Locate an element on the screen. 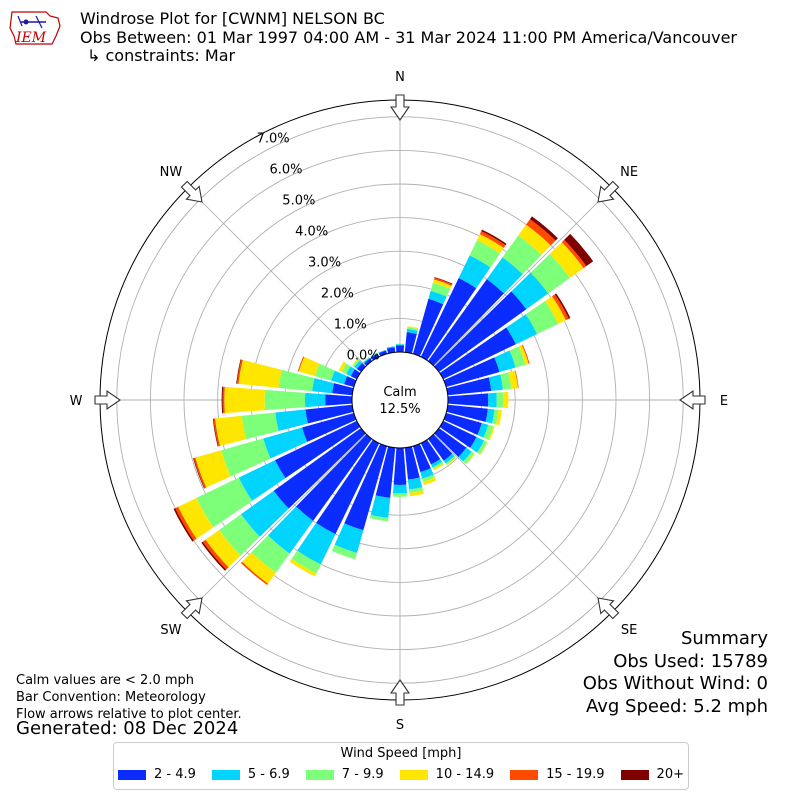  calm-label: Calm is located at coordinates (399, 392).